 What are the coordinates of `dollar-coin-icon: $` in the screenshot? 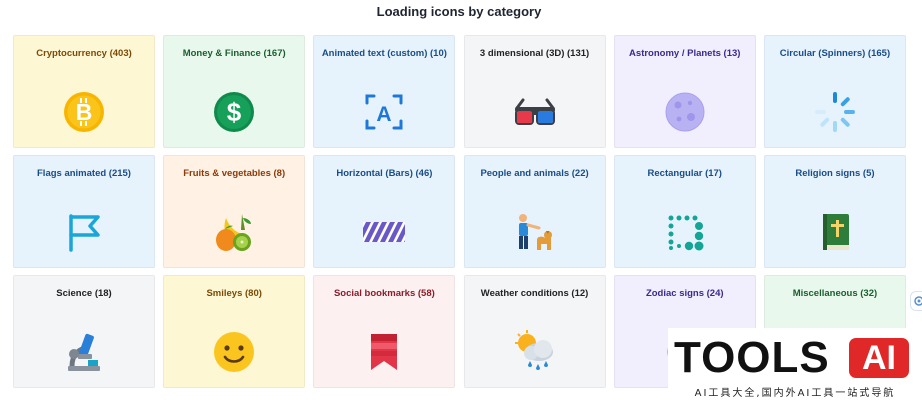 It's located at (234, 112).